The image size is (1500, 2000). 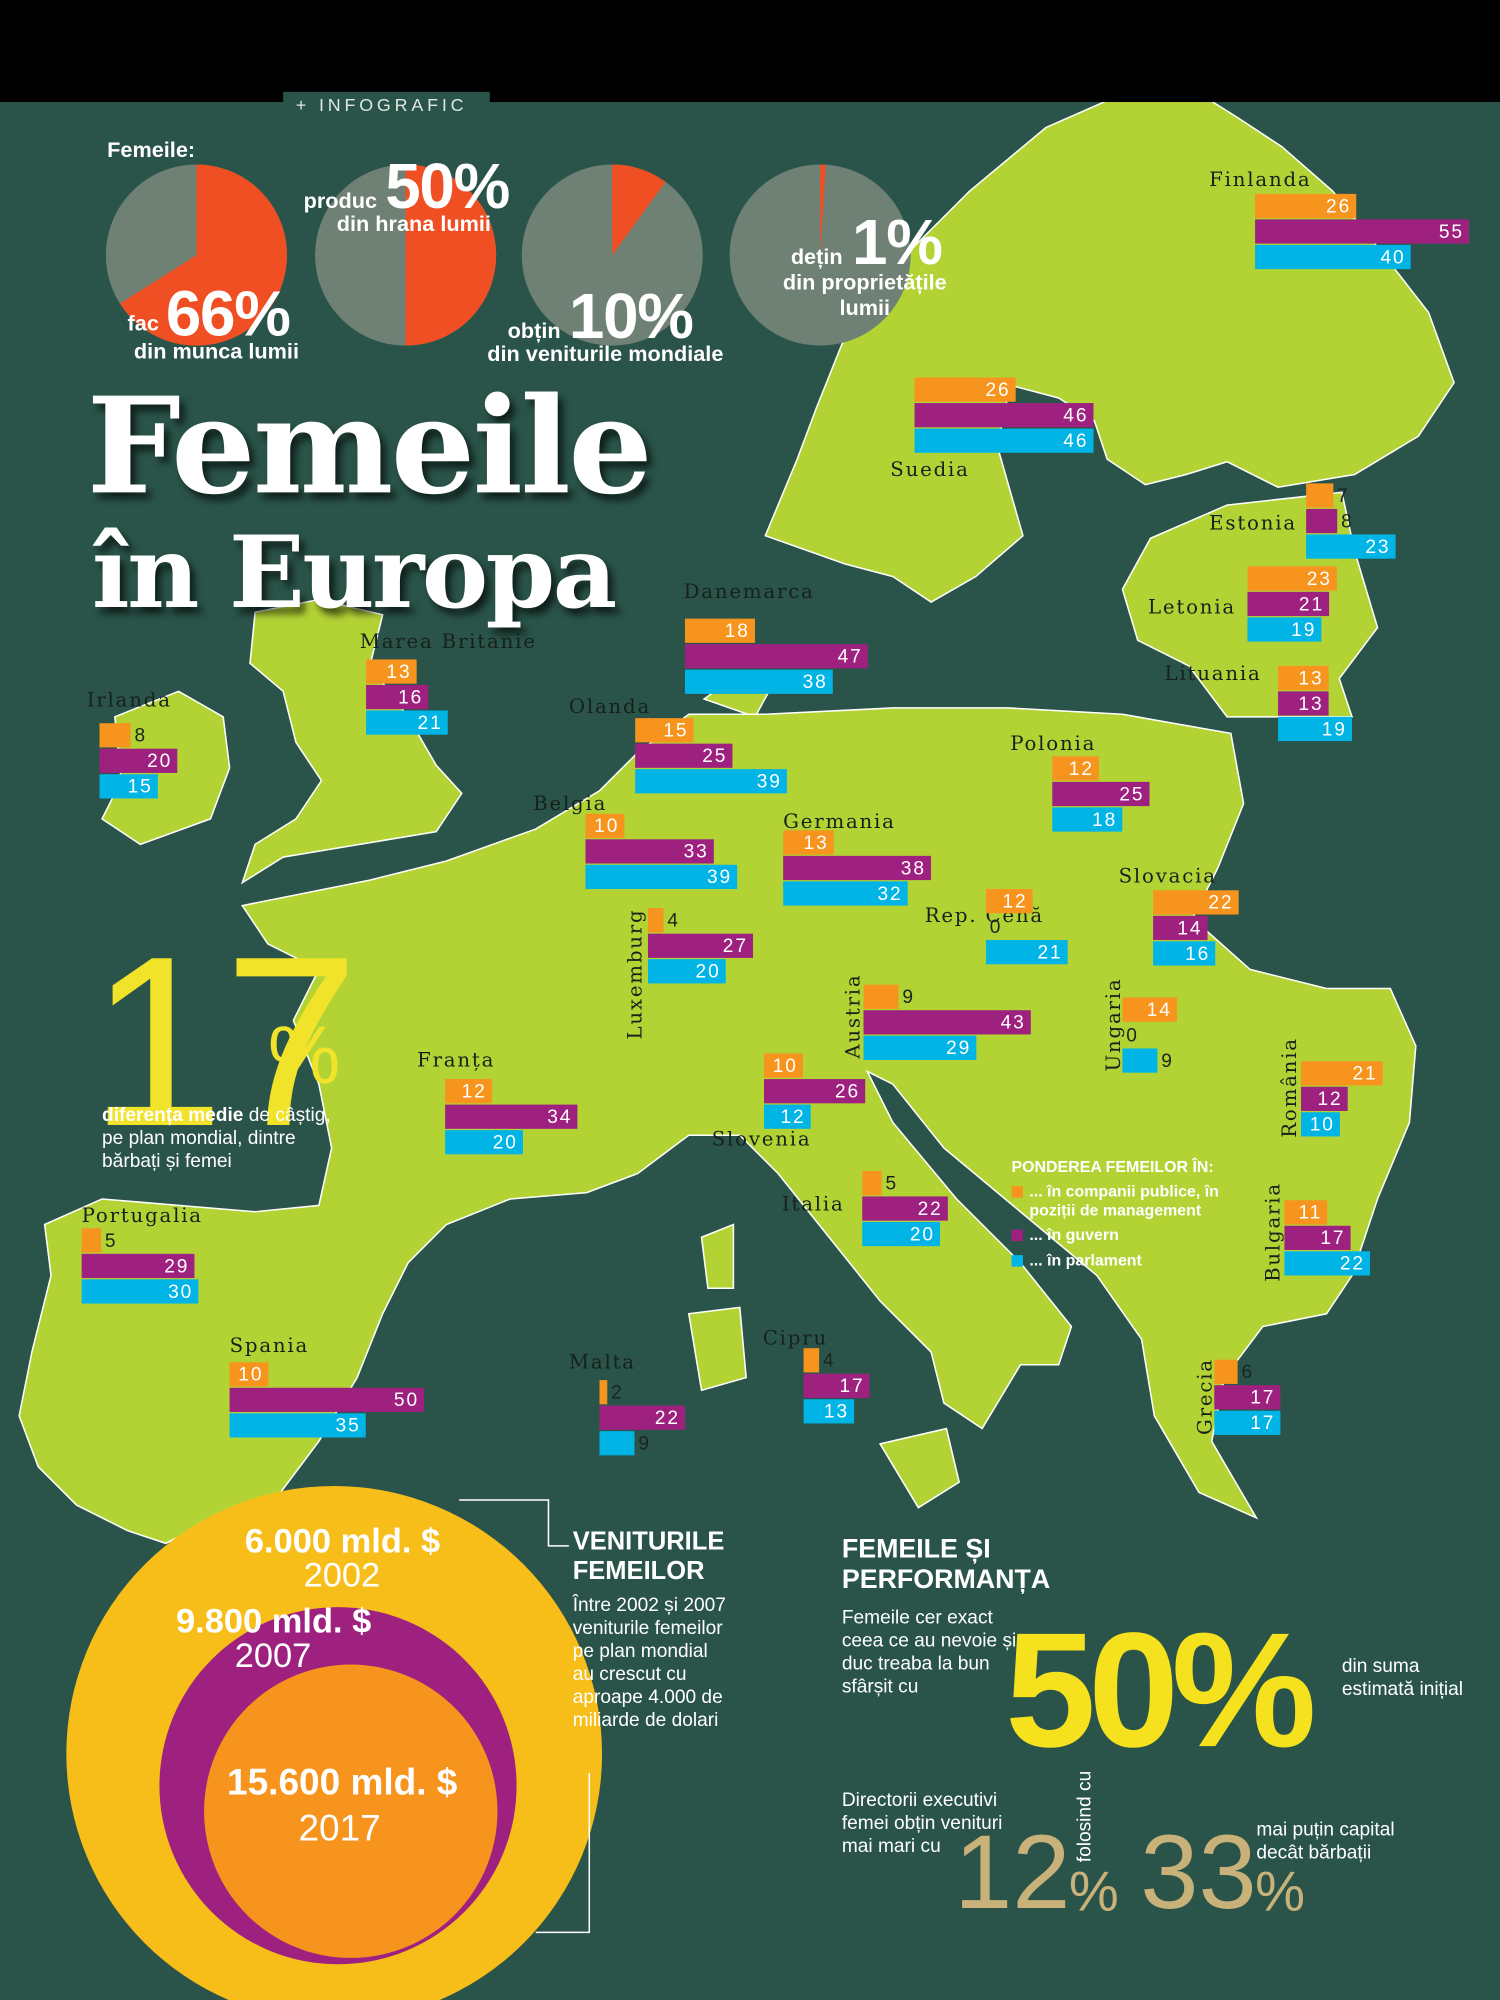 What do you see at coordinates (717, 1349) in the screenshot?
I see `map-sardinia` at bounding box center [717, 1349].